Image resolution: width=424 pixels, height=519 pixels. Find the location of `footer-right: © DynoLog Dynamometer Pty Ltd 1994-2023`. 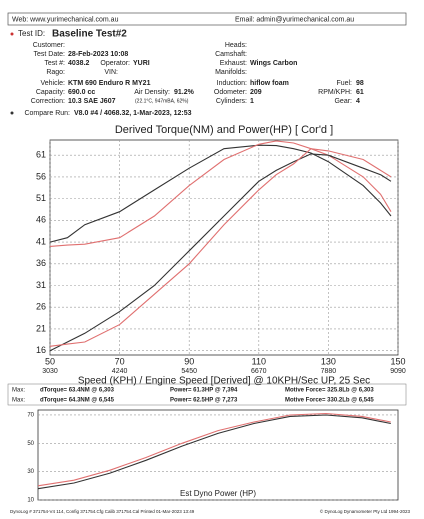

footer-right: © DynoLog Dynamometer Pty Ltd 1994-2023 is located at coordinates (365, 511).